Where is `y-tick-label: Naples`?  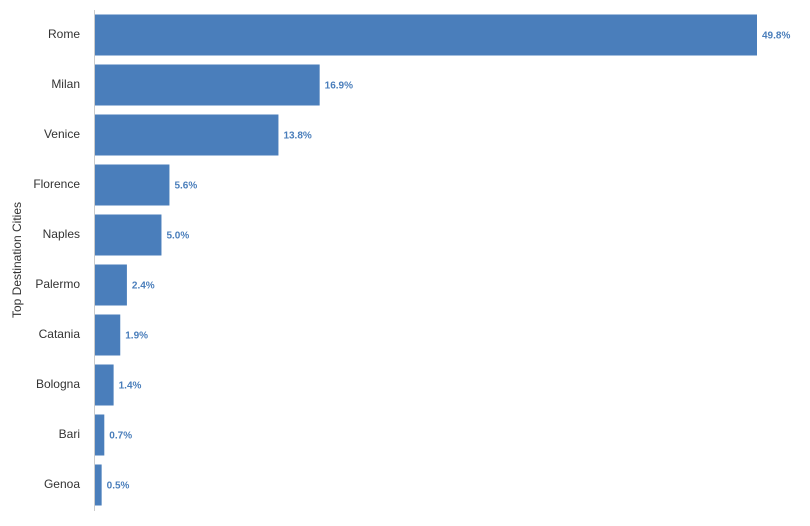
y-tick-label: Naples is located at coordinates (61, 234).